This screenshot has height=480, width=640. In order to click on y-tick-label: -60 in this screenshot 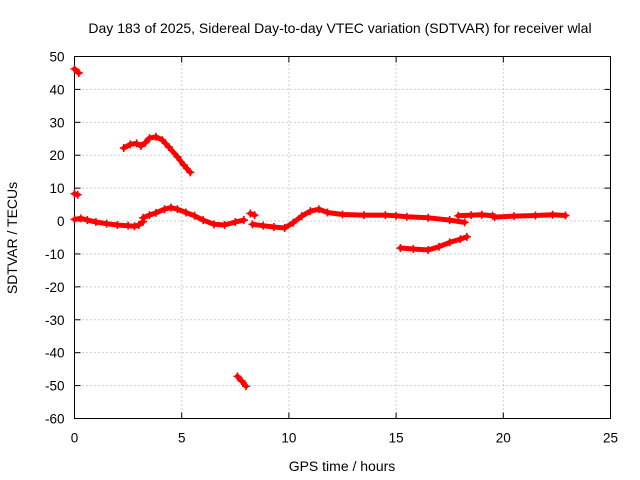, I will do `click(55, 419)`.